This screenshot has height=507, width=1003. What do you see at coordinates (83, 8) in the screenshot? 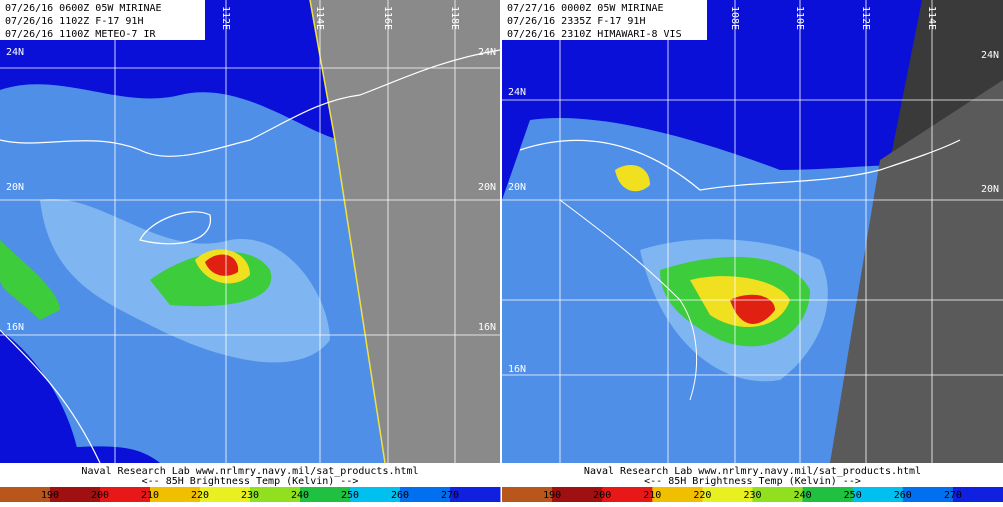
I see `header-line: 07/26/16 0600Z 05W MIRINAE` at bounding box center [83, 8].